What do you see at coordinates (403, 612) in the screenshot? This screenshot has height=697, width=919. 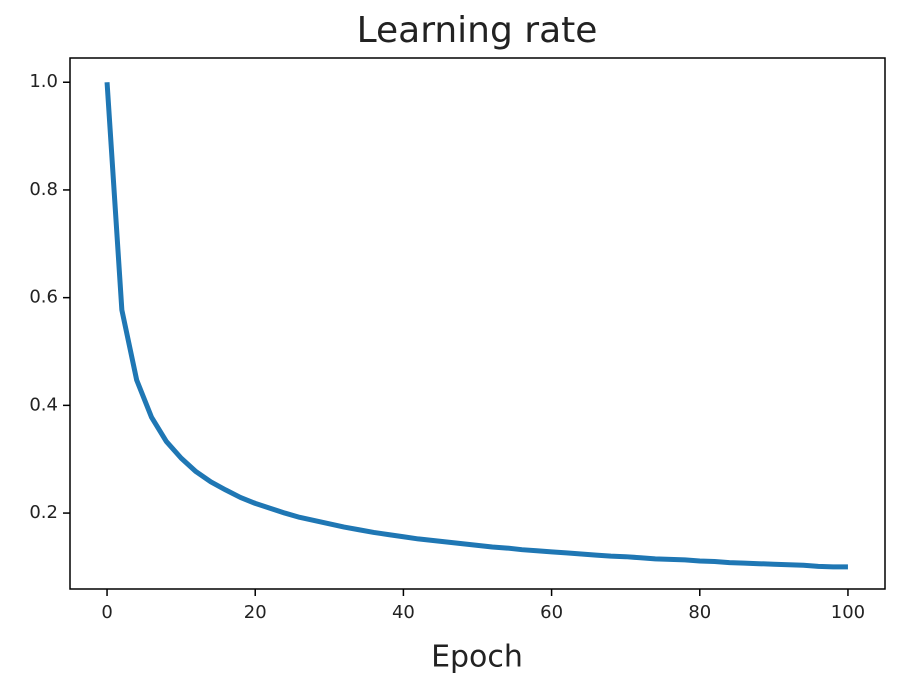 I see `x-tick-label: 40` at bounding box center [403, 612].